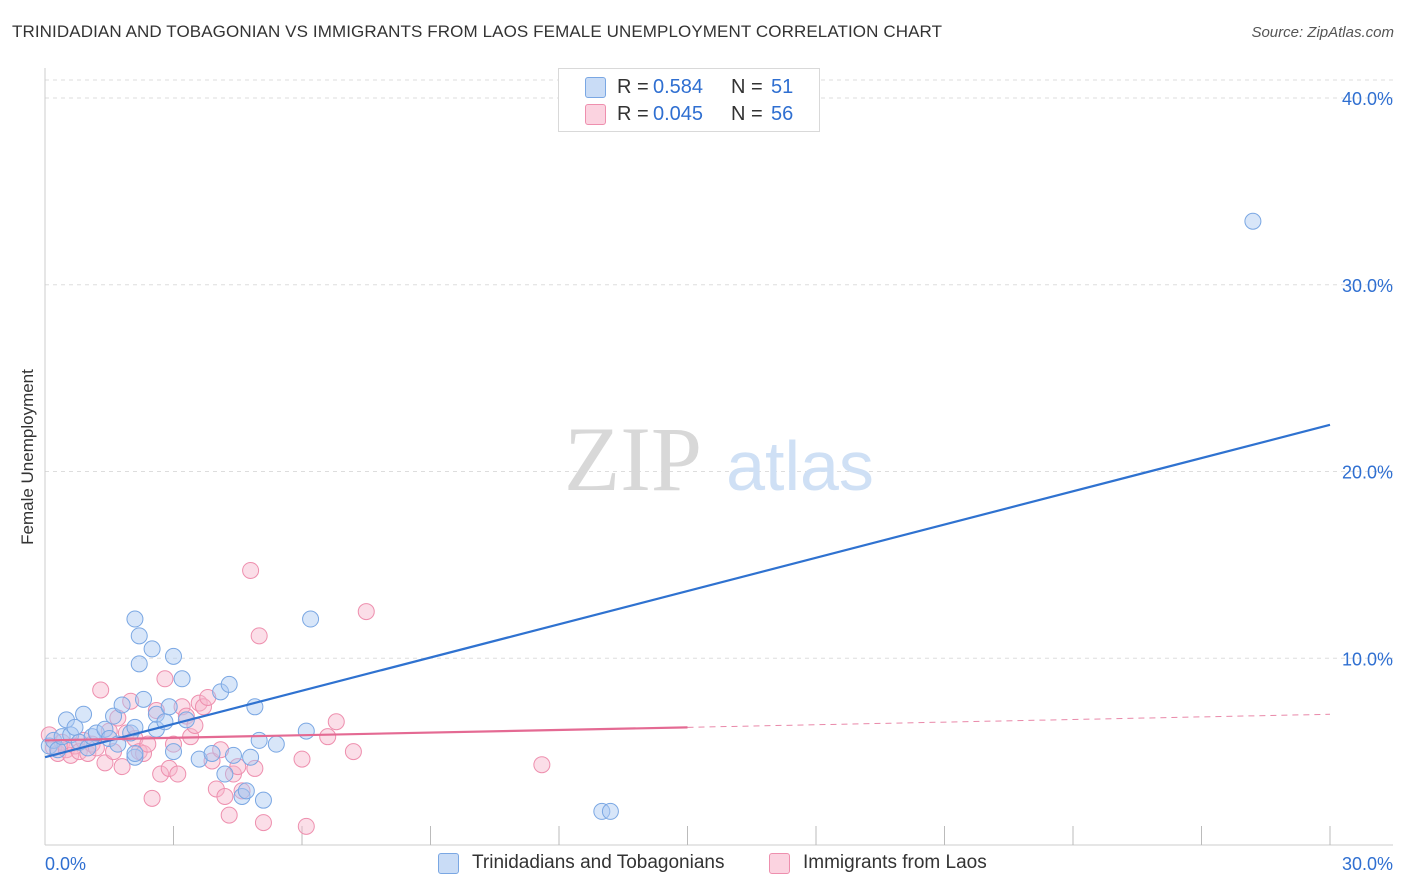  Describe the element at coordinates (782, 114) in the screenshot. I see `legend-n-value: 56` at that location.